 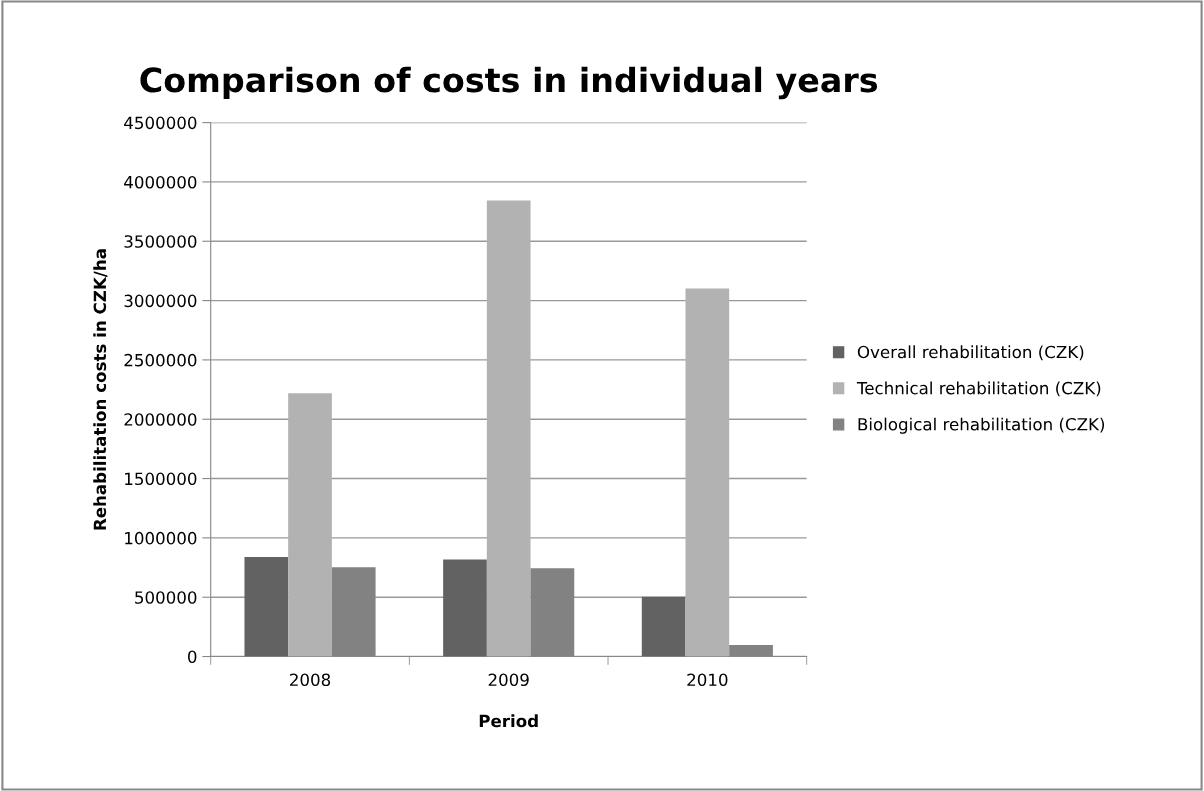 What do you see at coordinates (160, 360) in the screenshot?
I see `y-tick-label: 2500000` at bounding box center [160, 360].